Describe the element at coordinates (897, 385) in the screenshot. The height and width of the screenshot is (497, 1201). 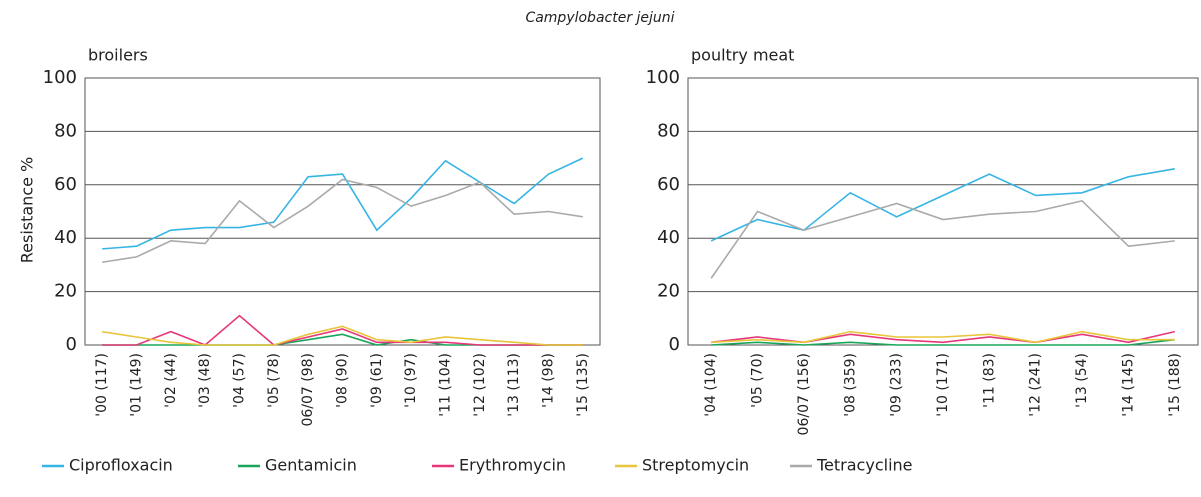
I see `x-tick-label: '09 (233)` at that location.